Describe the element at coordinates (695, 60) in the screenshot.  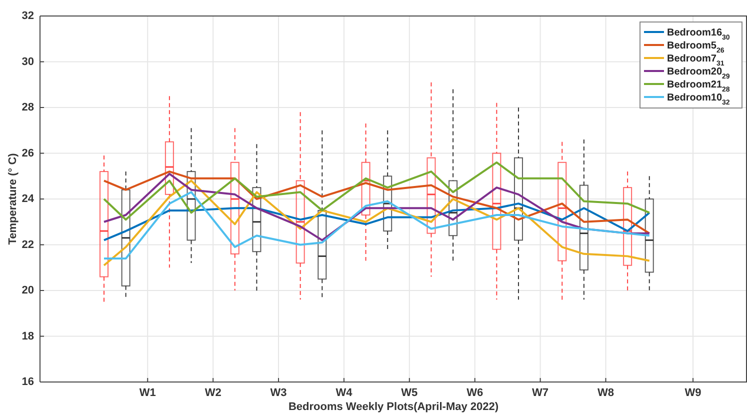
I see `legend-label: Bedroom7$_{31}$` at that location.